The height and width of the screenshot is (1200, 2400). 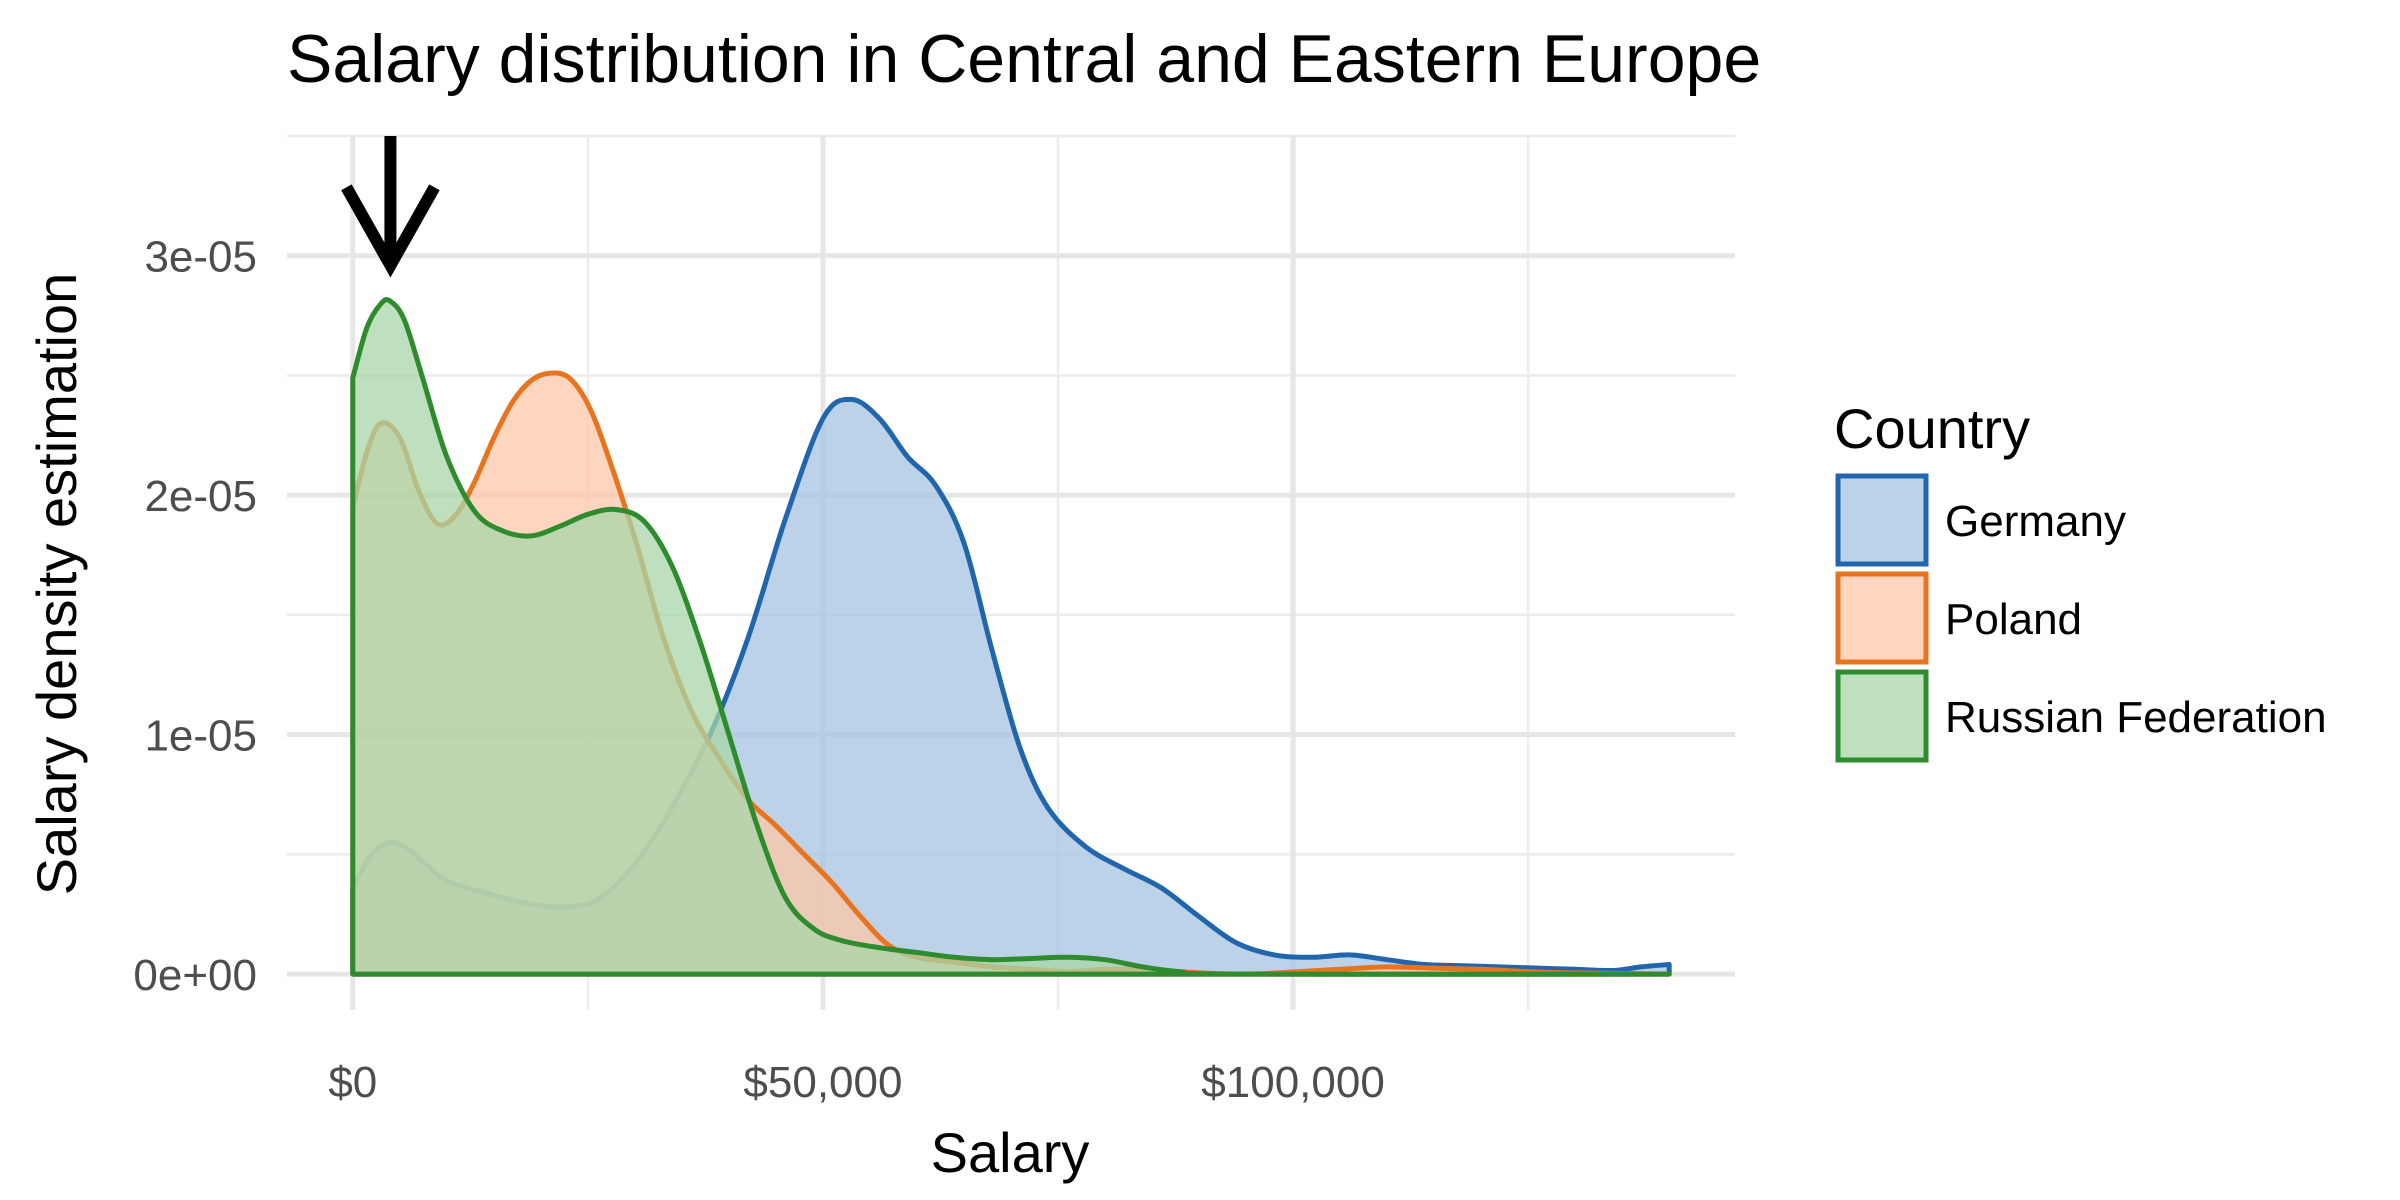 I want to click on y-tick-label: 2e-05, so click(x=200, y=496).